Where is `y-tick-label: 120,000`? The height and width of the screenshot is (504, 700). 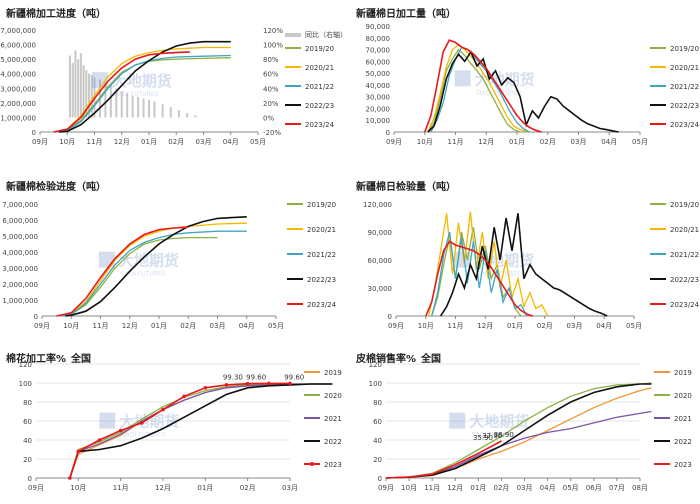
y-tick-label: 120,000 is located at coordinates (377, 205).